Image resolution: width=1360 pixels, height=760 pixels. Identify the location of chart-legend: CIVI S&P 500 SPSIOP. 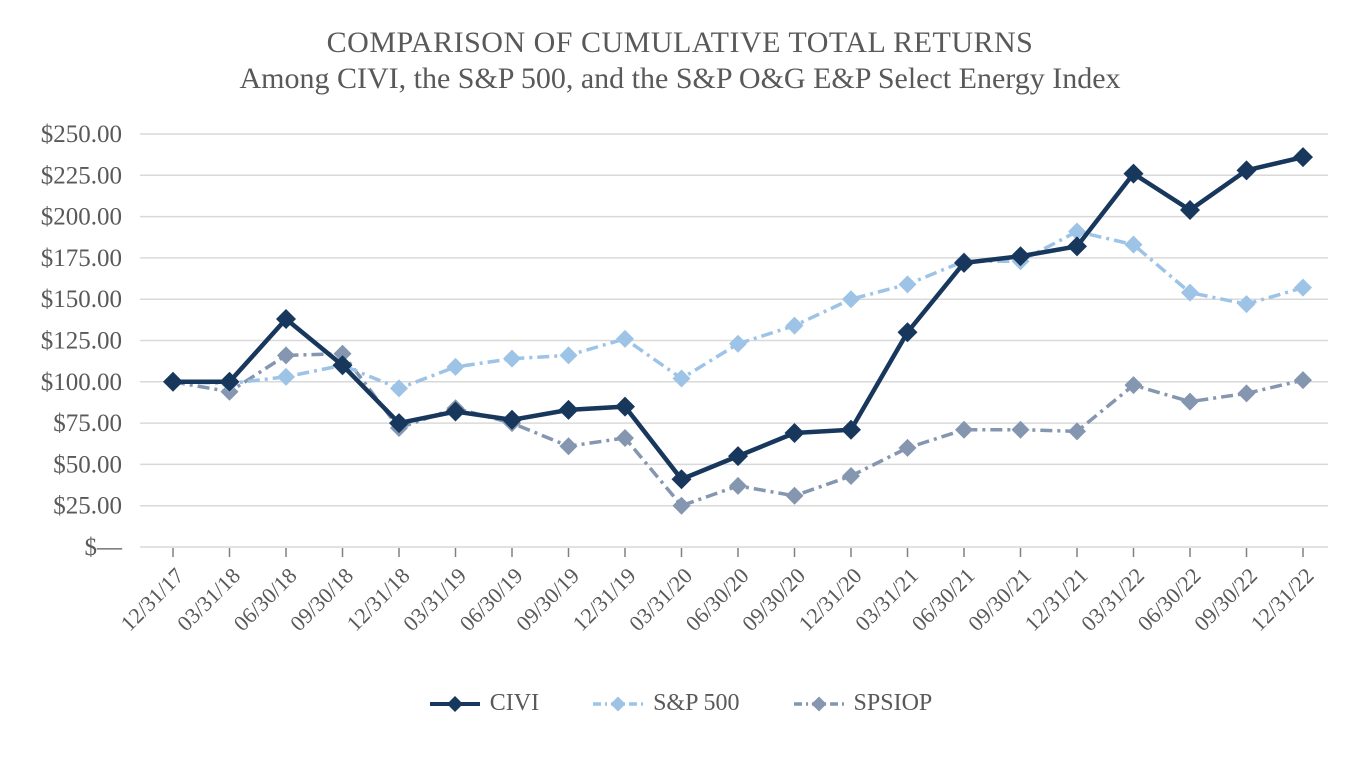
(680, 703).